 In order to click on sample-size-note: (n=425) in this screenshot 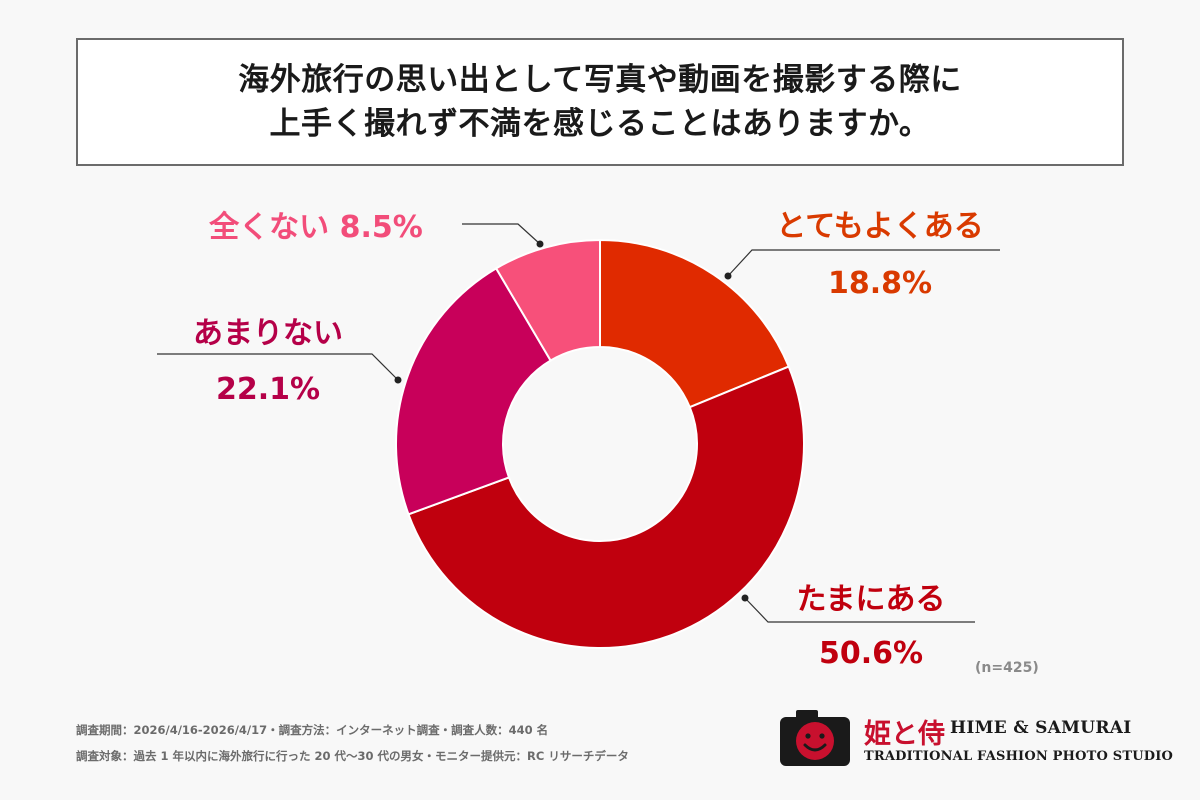, I will do `click(1007, 668)`.